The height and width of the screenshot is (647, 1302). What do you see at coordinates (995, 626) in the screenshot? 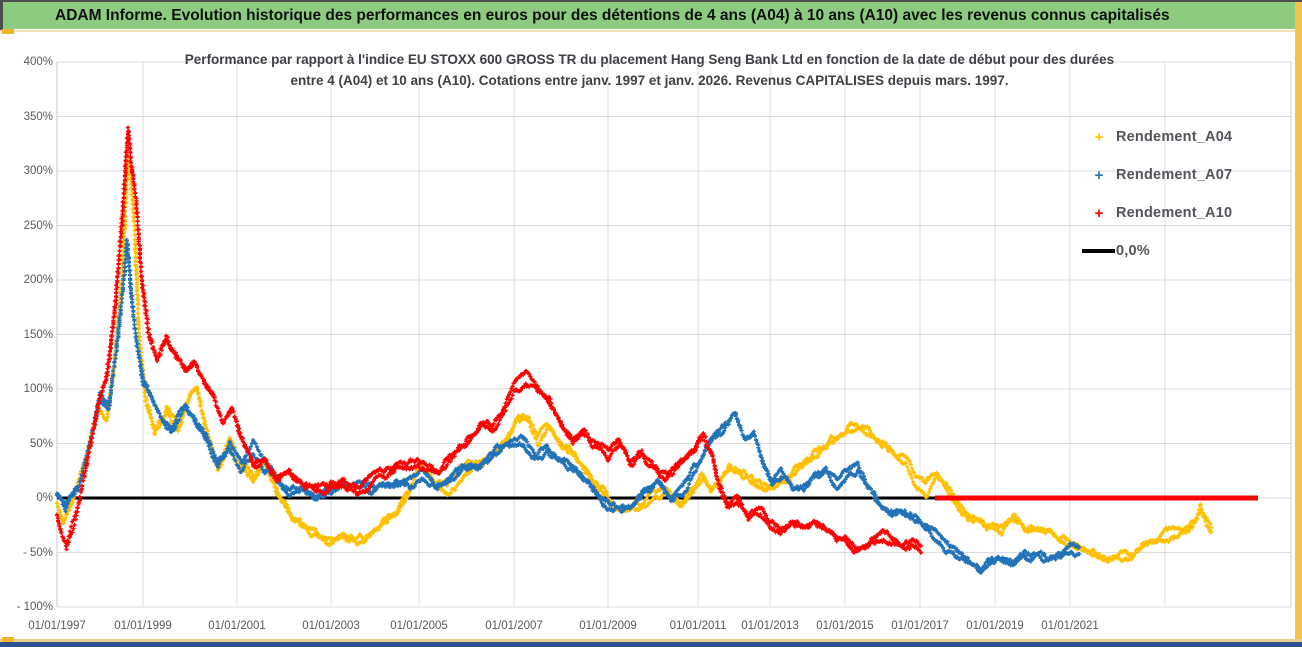
I see `x-axis-label: 01/01/2019` at bounding box center [995, 626].